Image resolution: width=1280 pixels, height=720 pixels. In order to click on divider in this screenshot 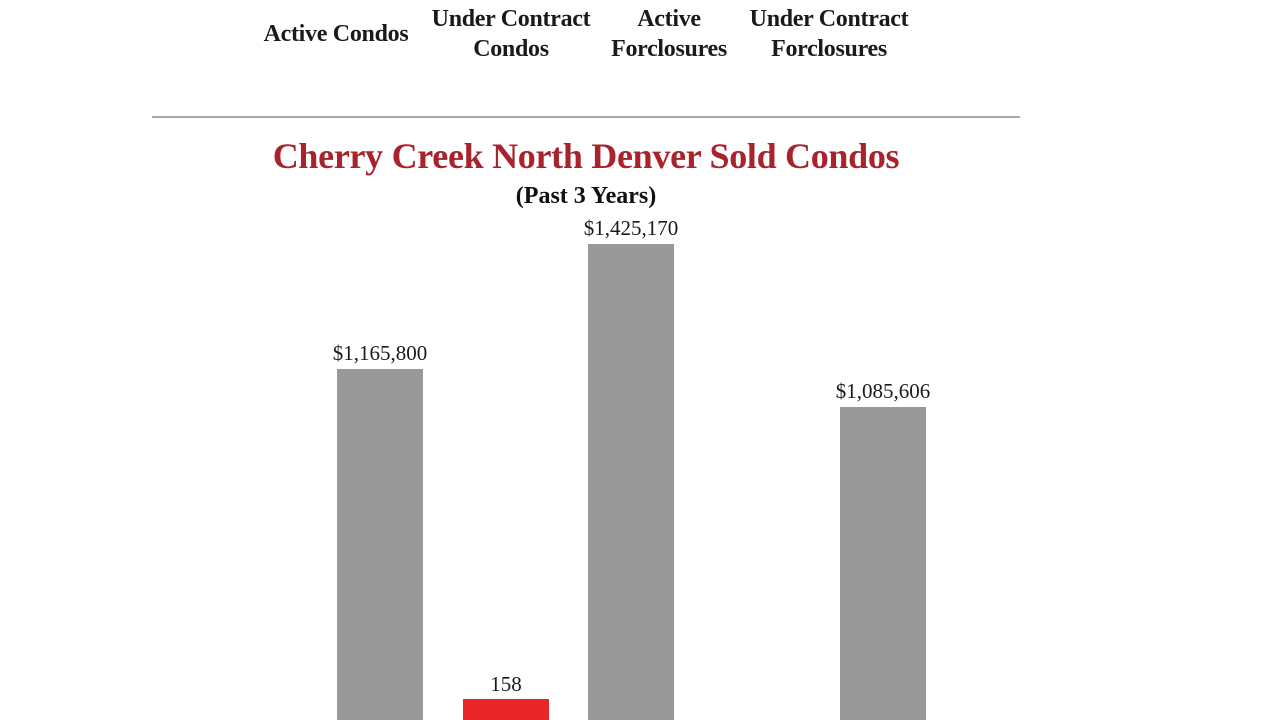, I will do `click(586, 117)`.